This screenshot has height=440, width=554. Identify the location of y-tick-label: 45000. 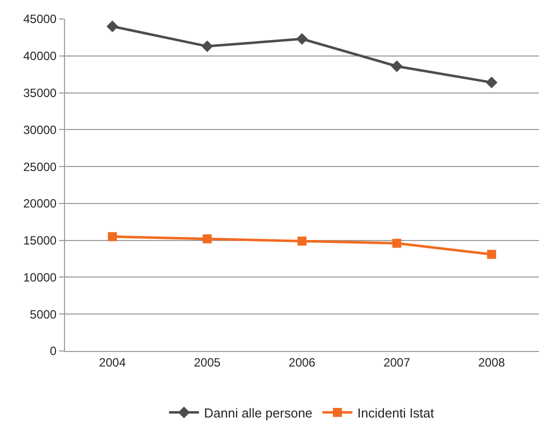
(40, 19).